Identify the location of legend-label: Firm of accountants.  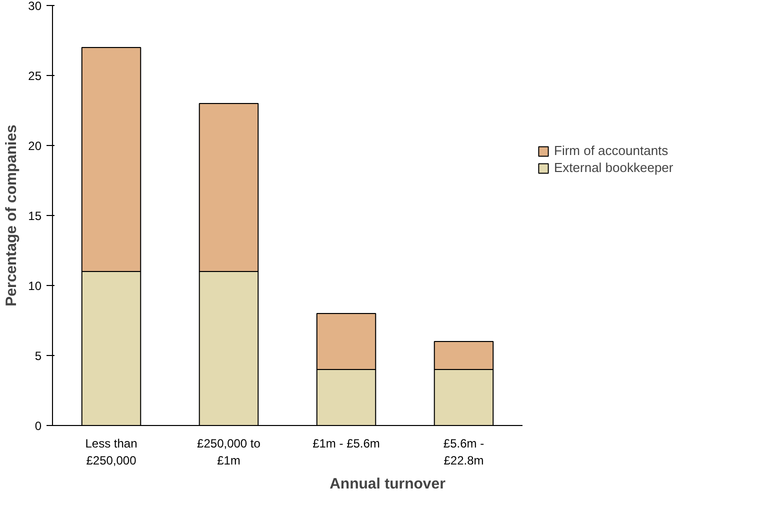
(611, 150).